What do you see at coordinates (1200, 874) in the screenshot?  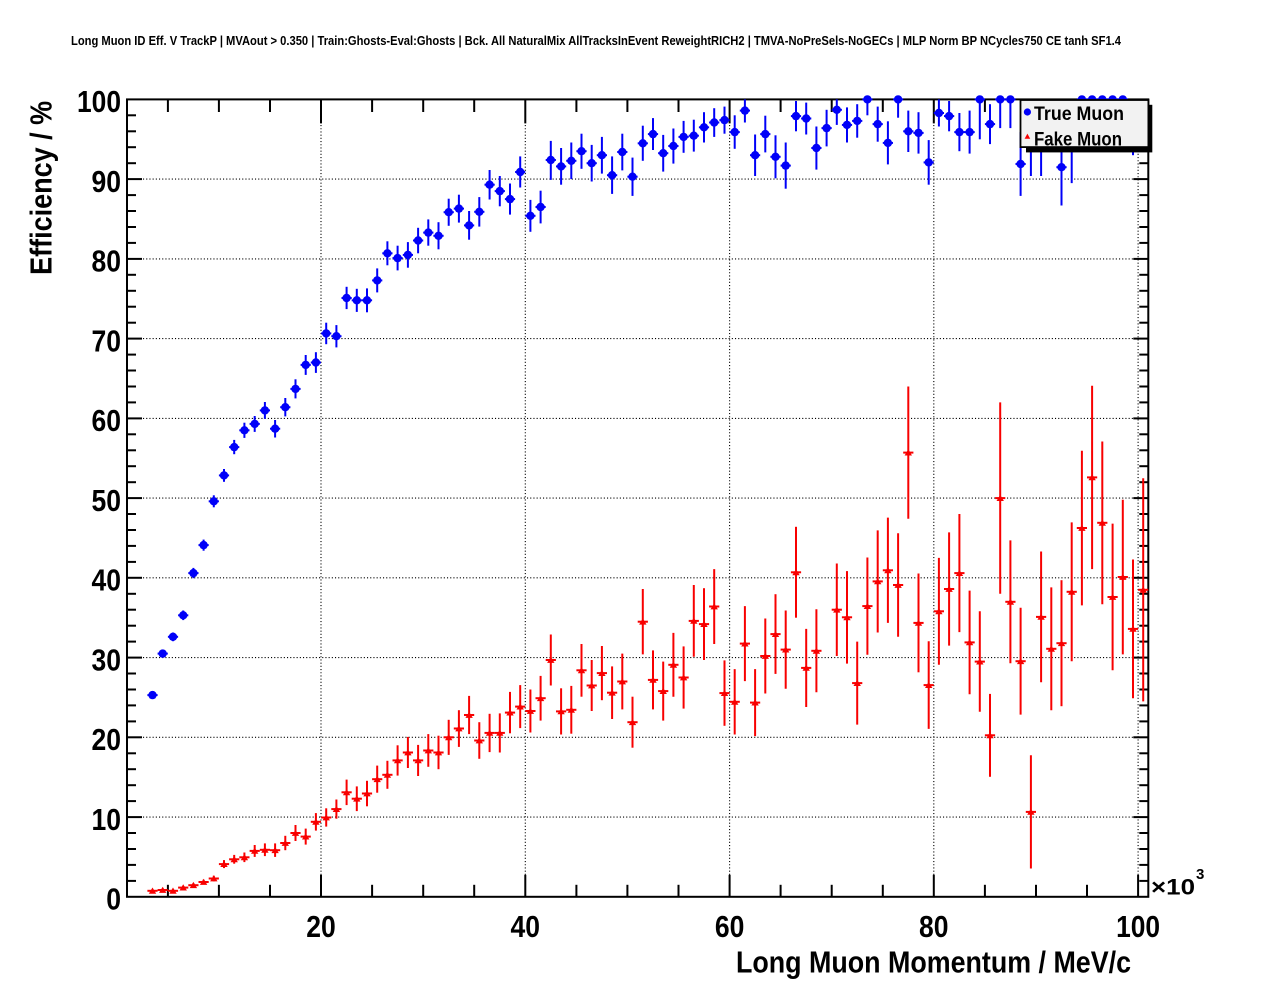 I see `svg-text: 3` at bounding box center [1200, 874].